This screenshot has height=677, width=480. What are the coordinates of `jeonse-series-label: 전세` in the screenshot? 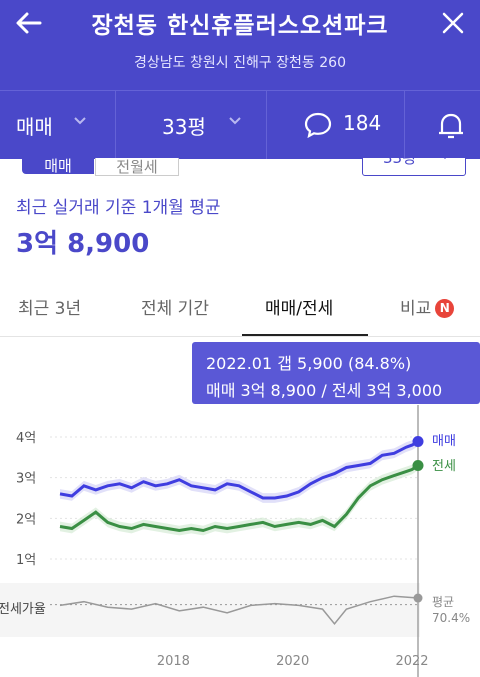 It's located at (444, 466).